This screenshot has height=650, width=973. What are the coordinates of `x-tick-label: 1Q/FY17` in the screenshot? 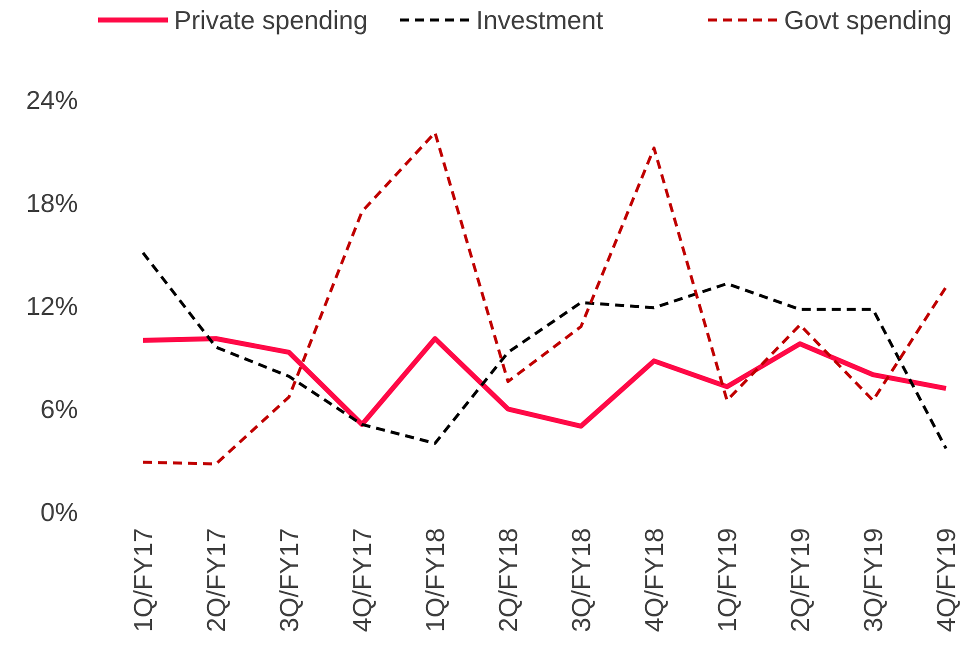 It's located at (143, 580).